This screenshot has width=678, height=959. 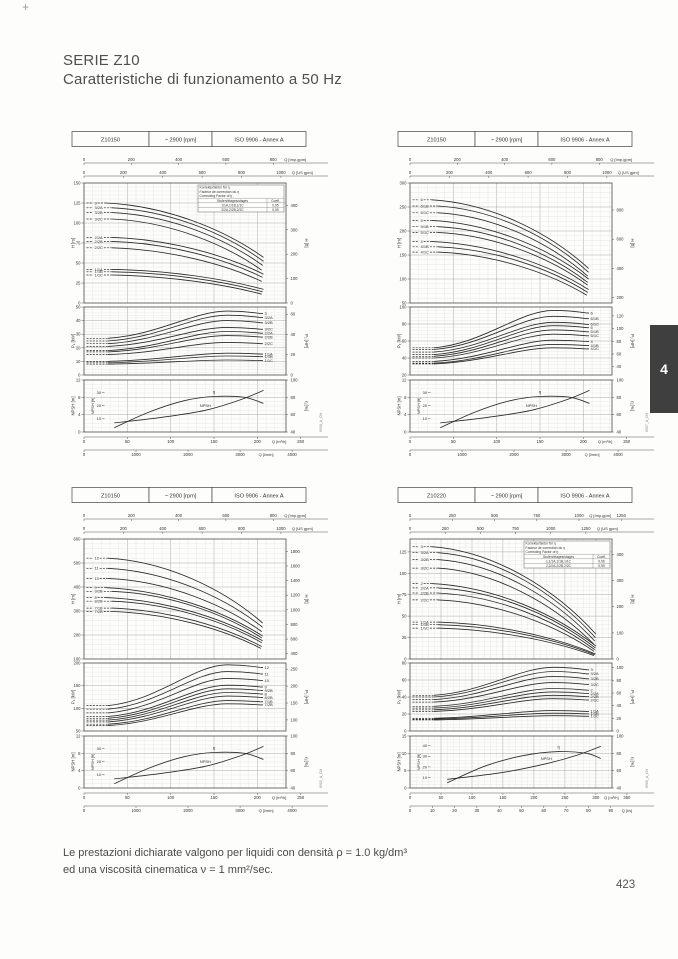 What do you see at coordinates (78, 347) in the screenshot?
I see `svg-text: 20` at bounding box center [78, 347].